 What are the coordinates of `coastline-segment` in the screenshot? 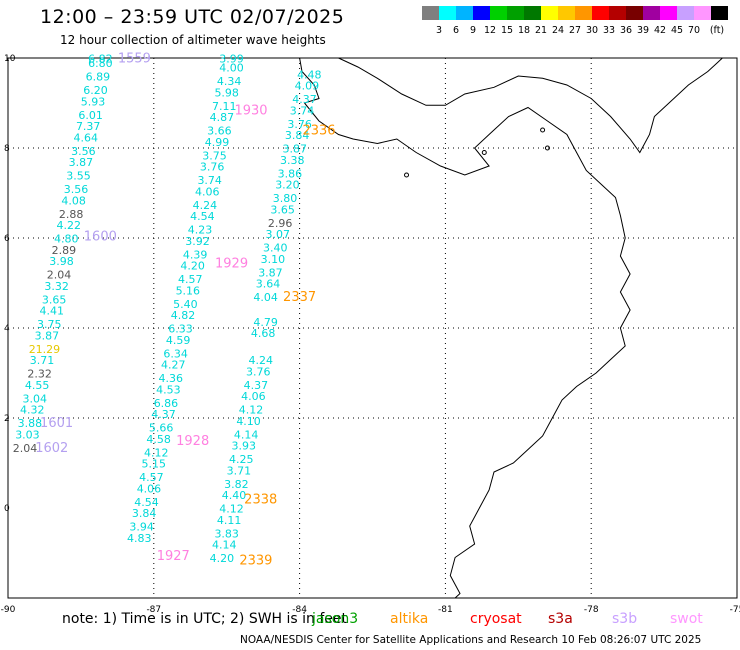 It's located at (530, 105).